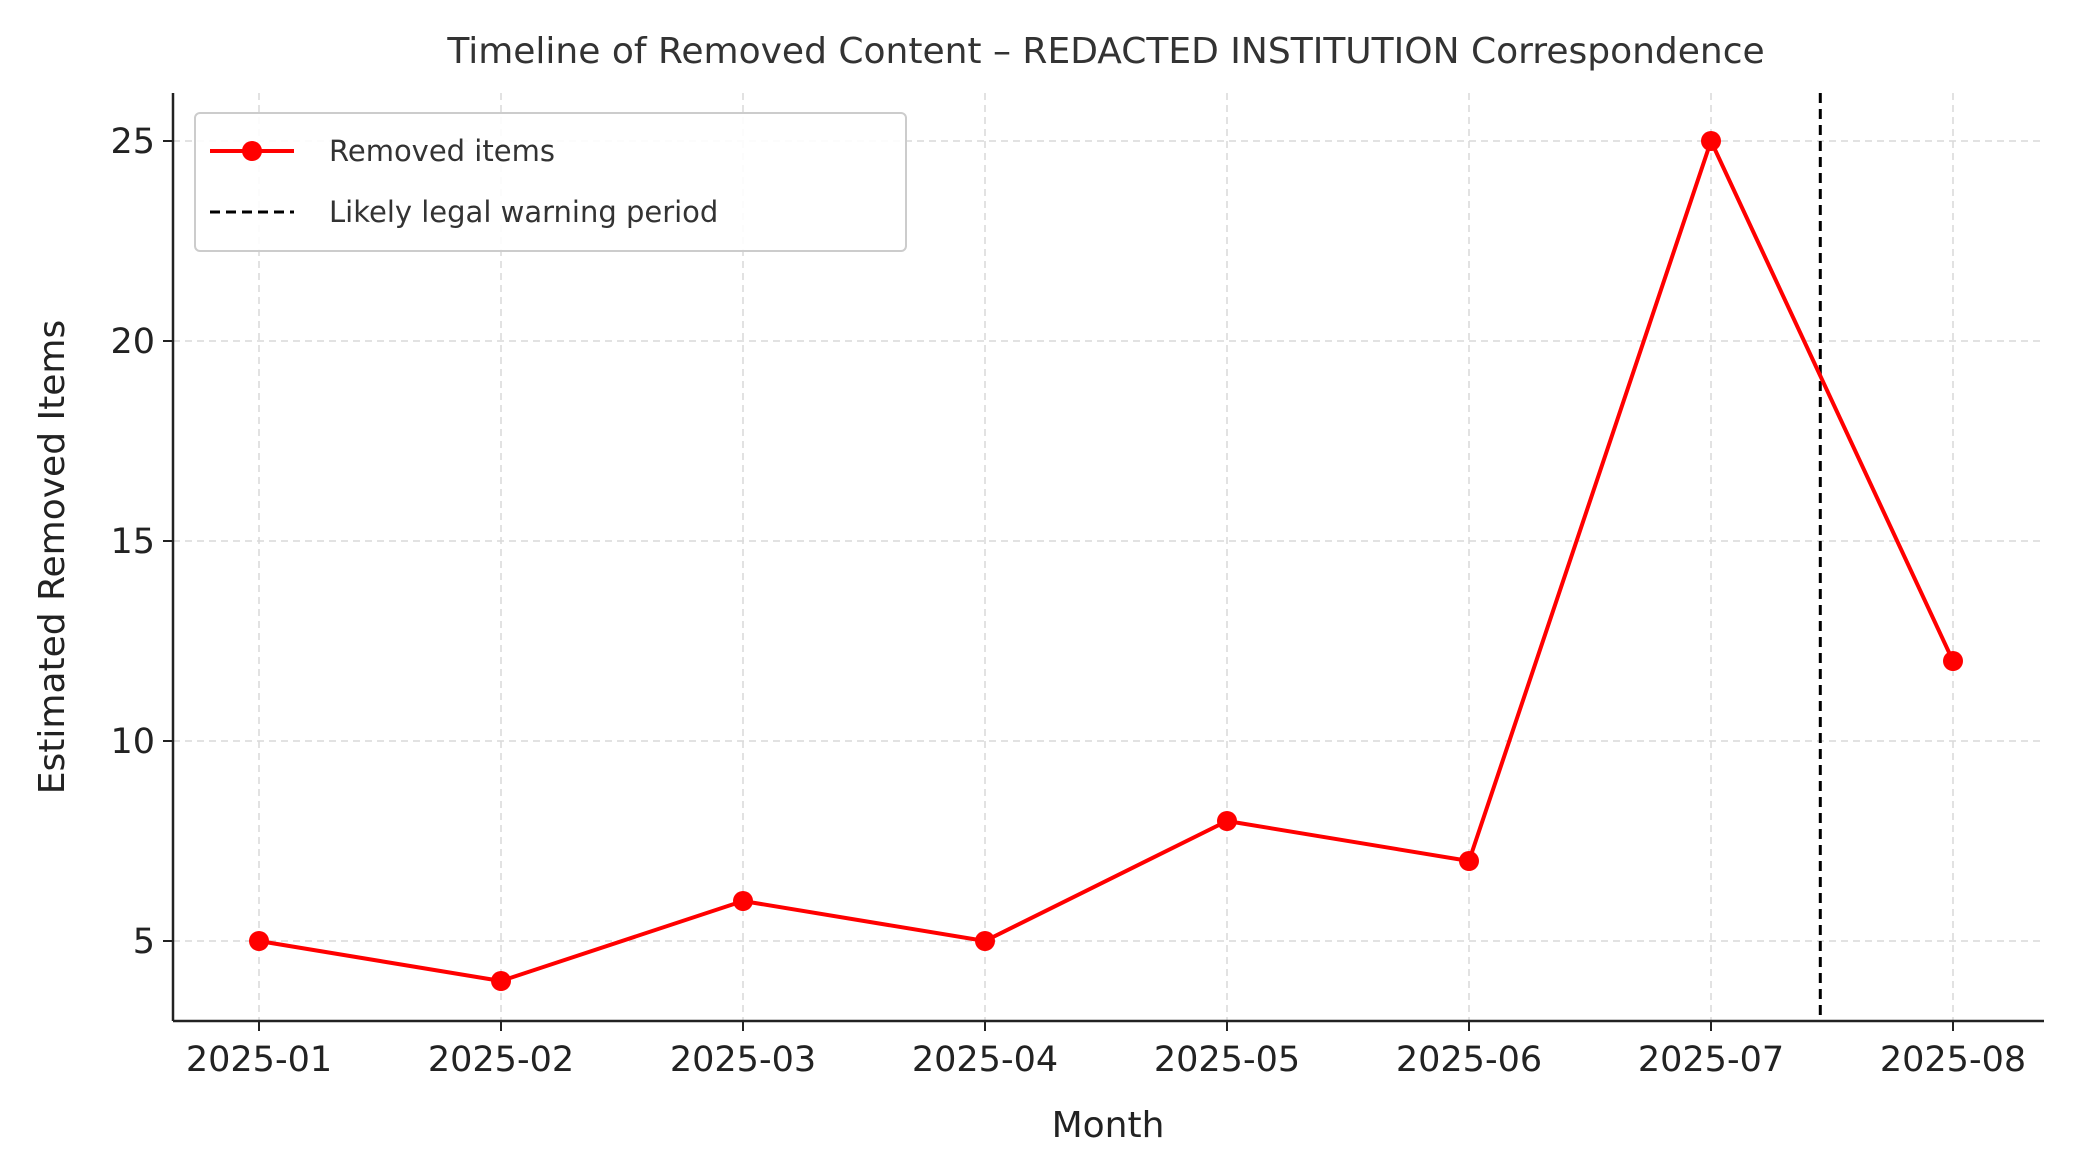 The width and height of the screenshot is (2082, 1174). I want to click on legend-label-legal-warning: Likely legal warning period, so click(523, 212).